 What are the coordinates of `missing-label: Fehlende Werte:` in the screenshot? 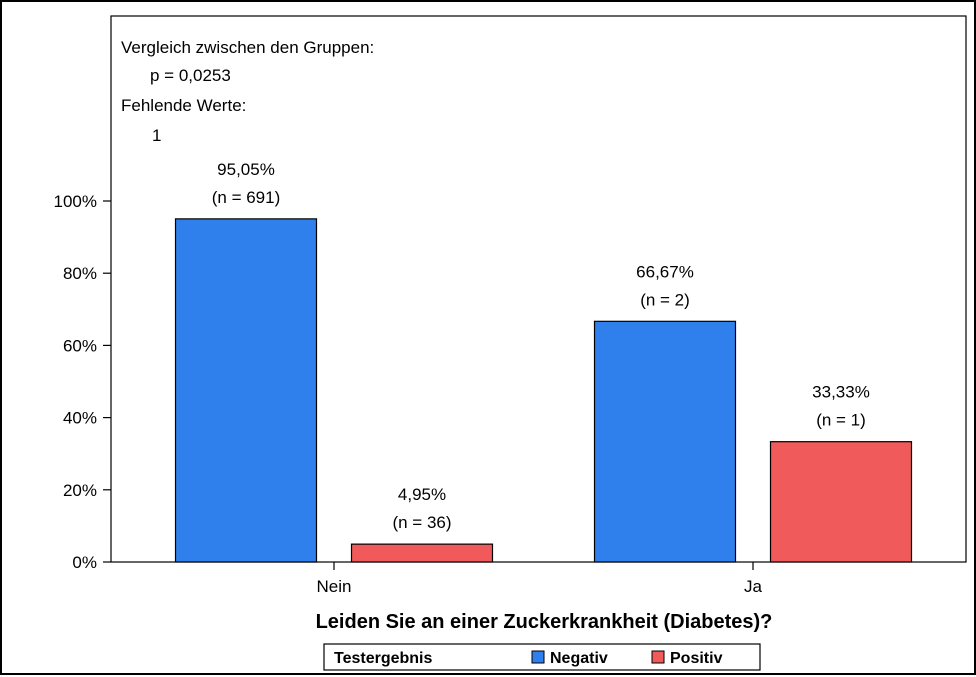 It's located at (183, 105).